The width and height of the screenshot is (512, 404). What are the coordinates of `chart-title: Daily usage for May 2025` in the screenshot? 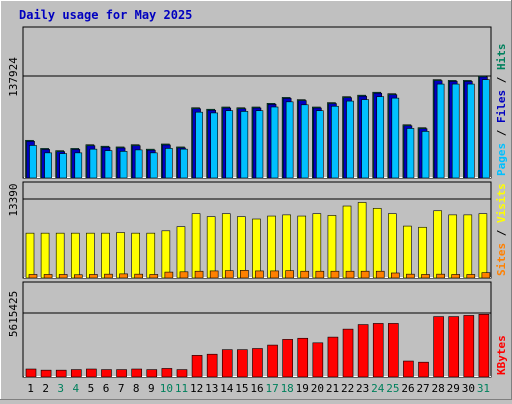 It's located at (105, 15).